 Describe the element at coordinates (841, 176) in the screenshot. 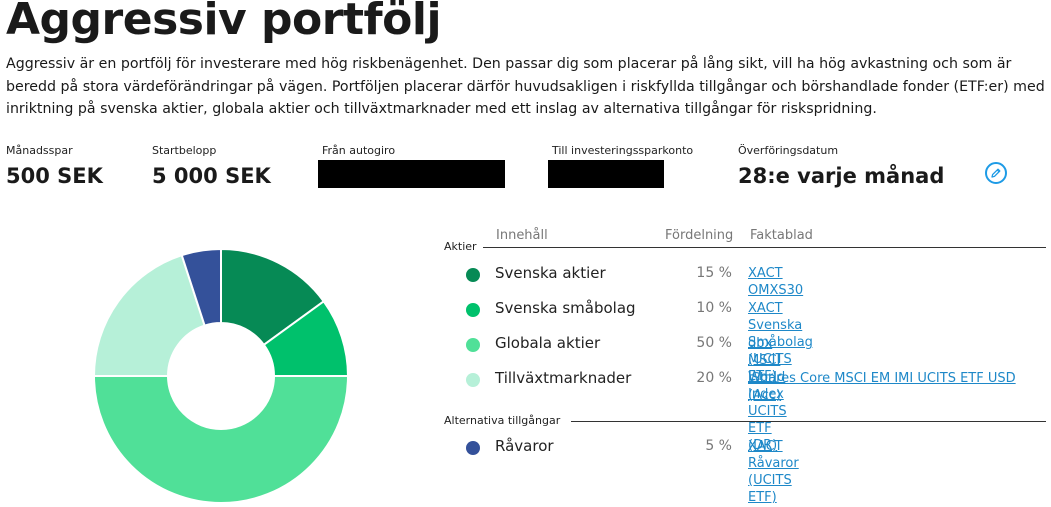

I see `transfer-date-value: 28:e varje månad` at that location.